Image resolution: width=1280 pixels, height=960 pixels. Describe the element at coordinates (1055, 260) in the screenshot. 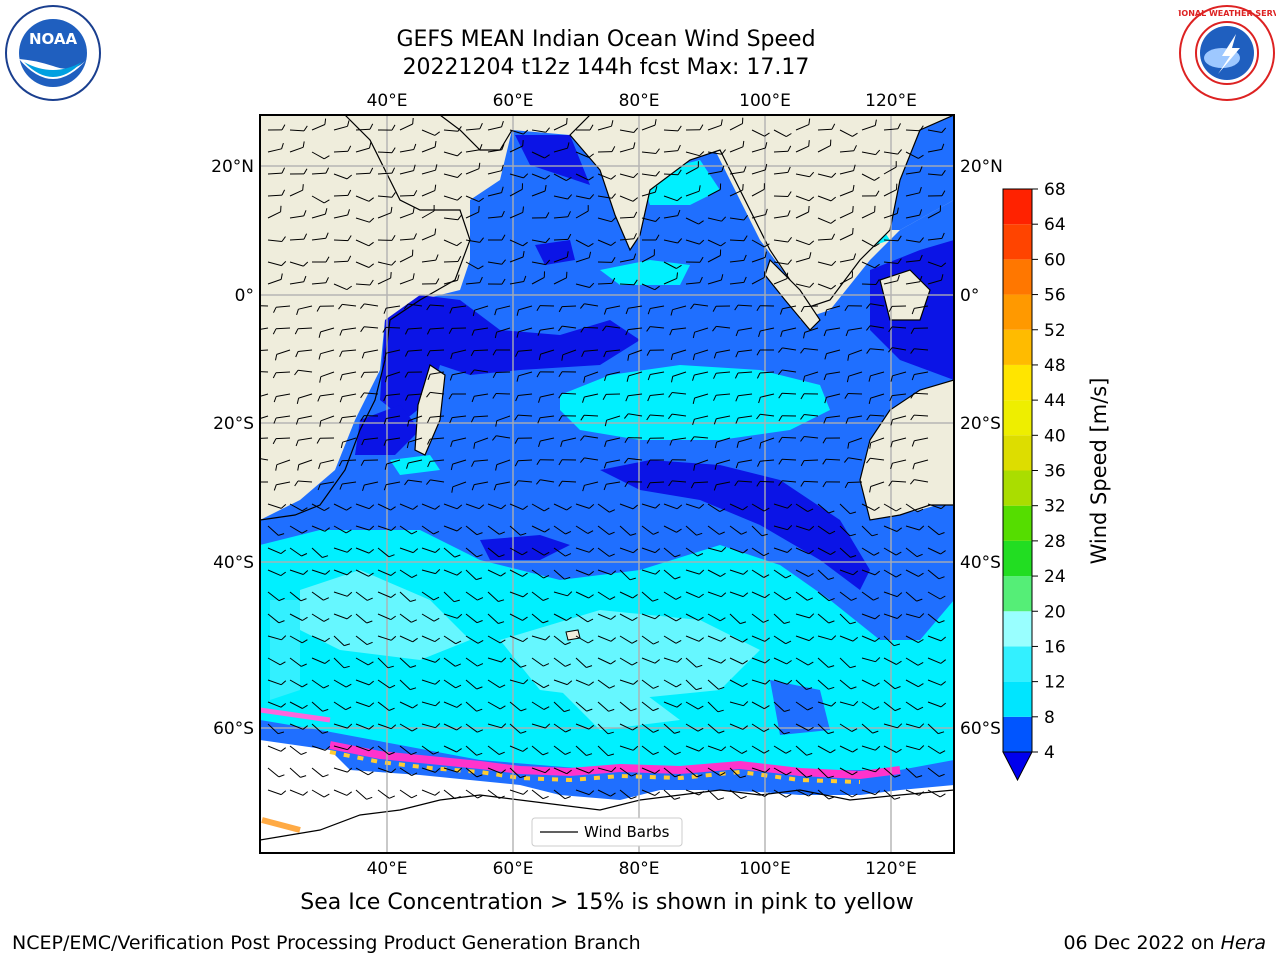

I see `colorbar-tick-label: 60` at that location.